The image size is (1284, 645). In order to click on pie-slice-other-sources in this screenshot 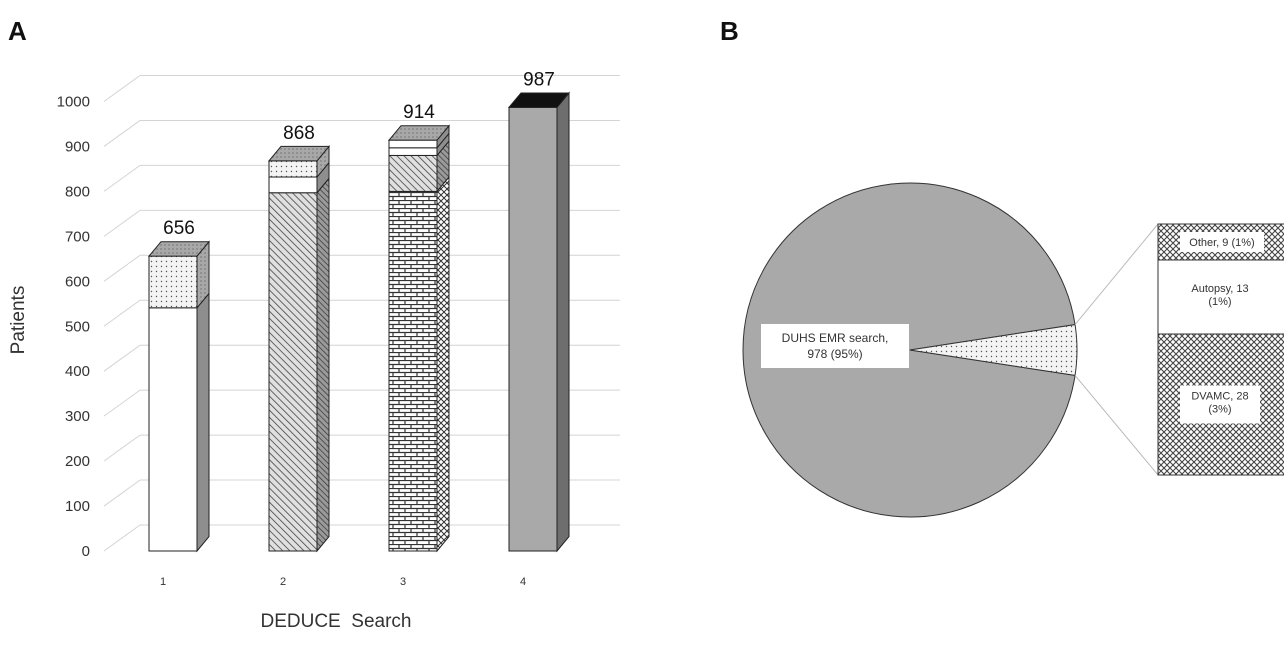, I will do `click(993, 350)`.